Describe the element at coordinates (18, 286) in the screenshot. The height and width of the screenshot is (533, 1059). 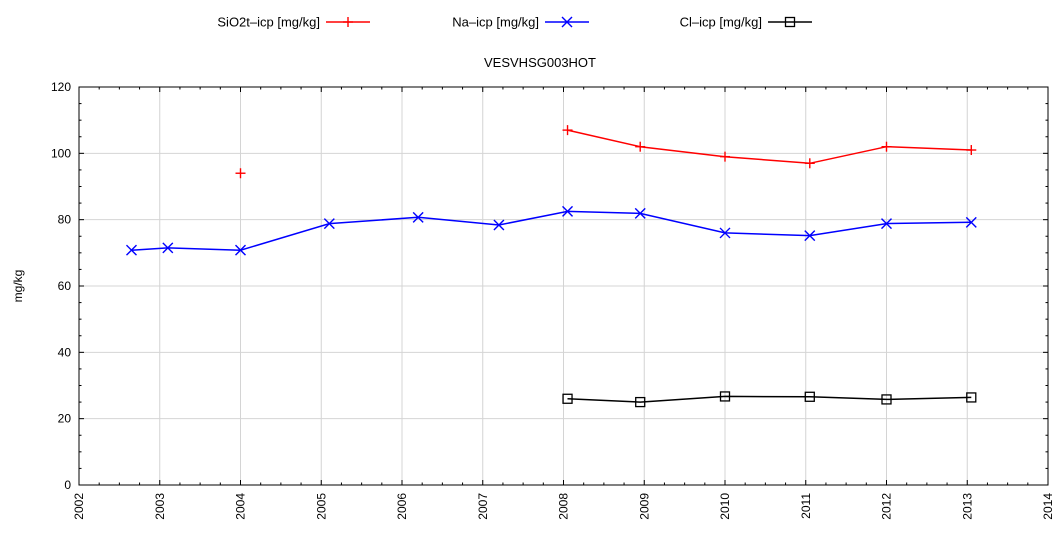
I see `y-axis-title: mg/kg` at that location.